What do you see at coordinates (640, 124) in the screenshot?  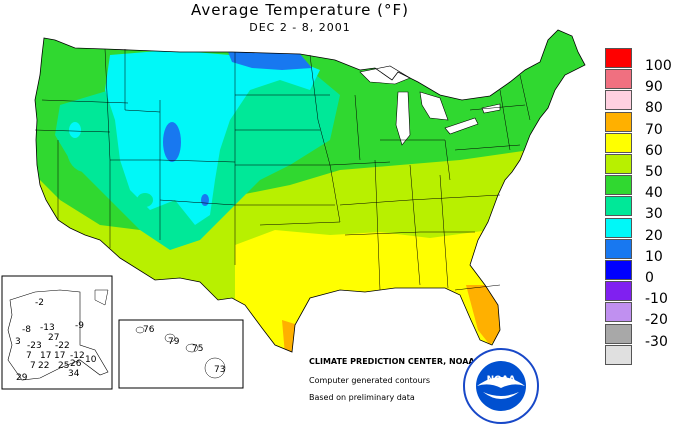 I see `legend-row: 70` at bounding box center [640, 124].